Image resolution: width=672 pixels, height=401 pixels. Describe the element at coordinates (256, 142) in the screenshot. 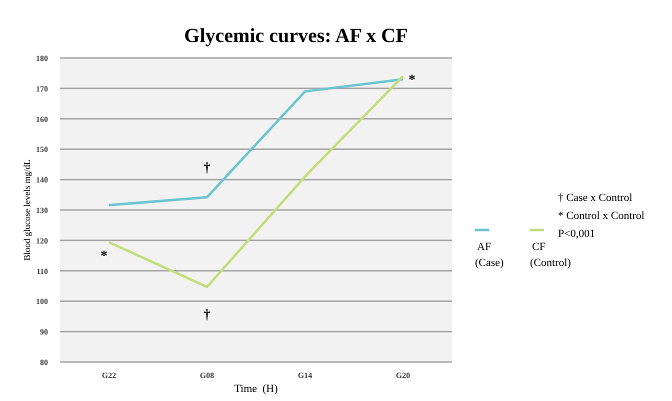

I see `line-series` at that location.